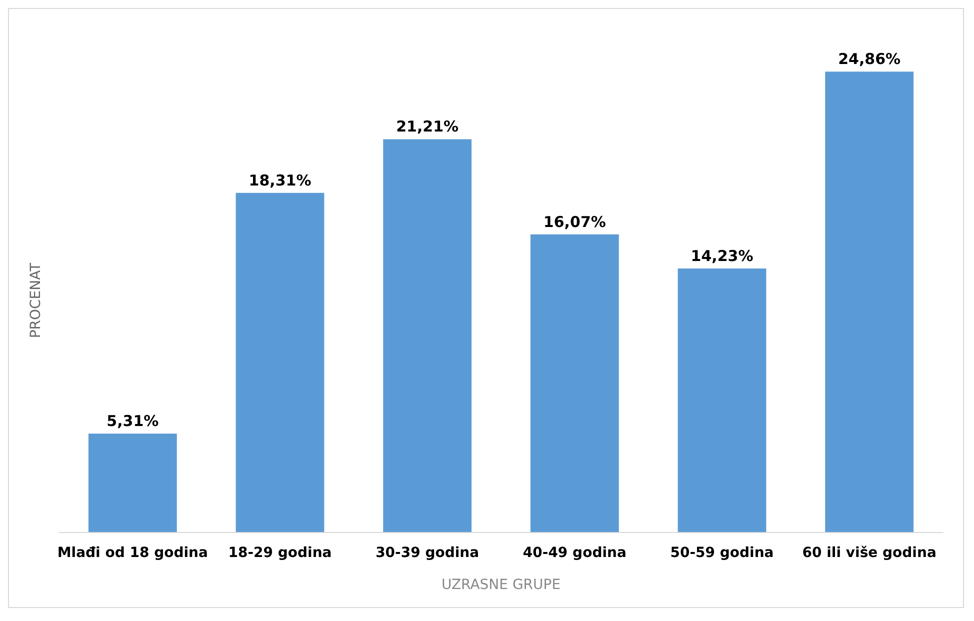 The height and width of the screenshot is (621, 974). I want to click on x-tick-label: 40-49 godina, so click(574, 553).